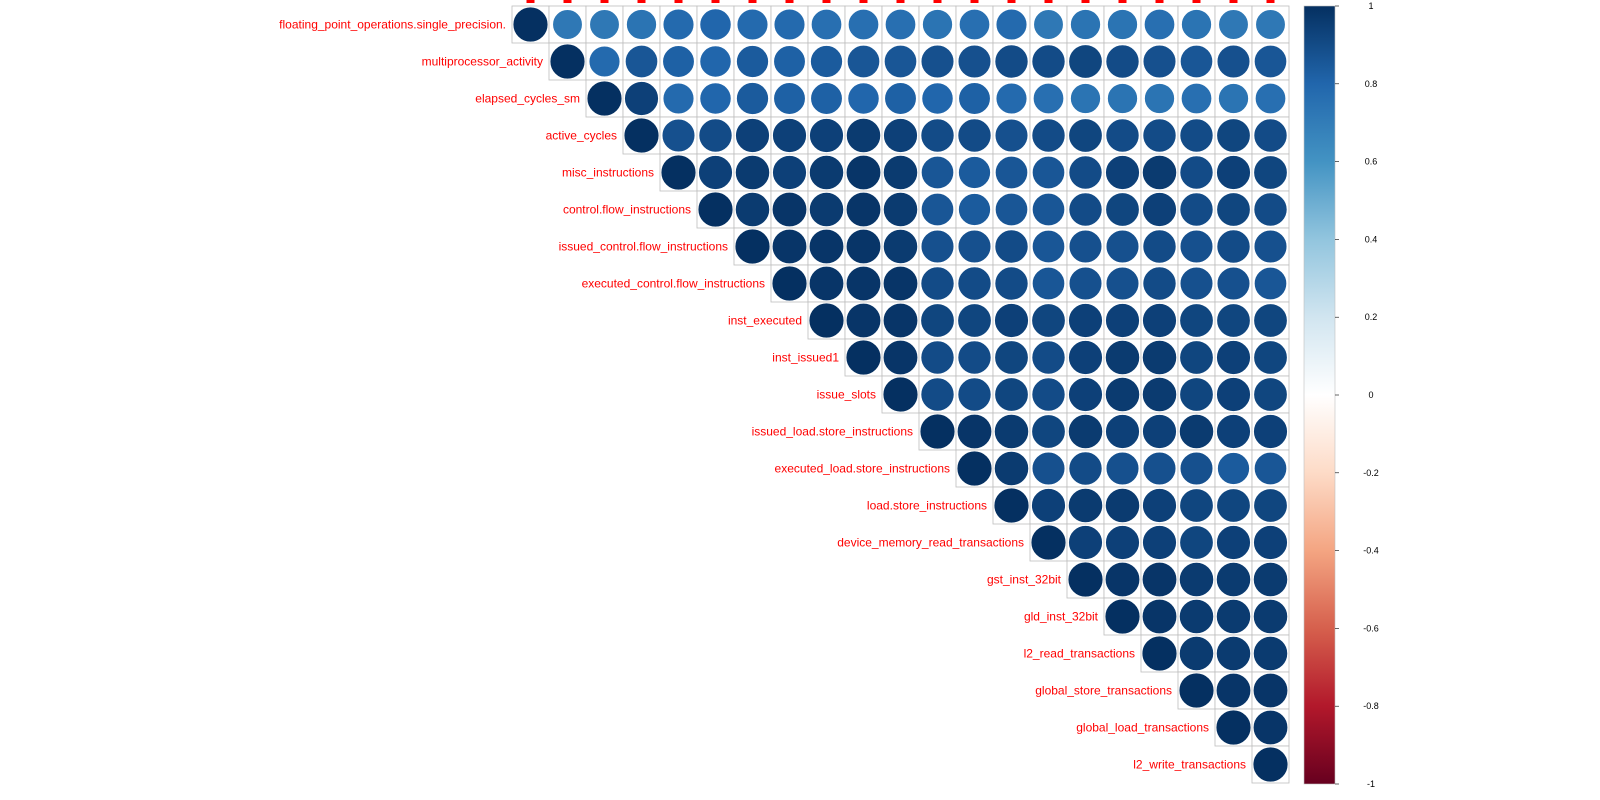  What do you see at coordinates (608, 173) in the screenshot?
I see `row-label-4: misc_instructions` at bounding box center [608, 173].